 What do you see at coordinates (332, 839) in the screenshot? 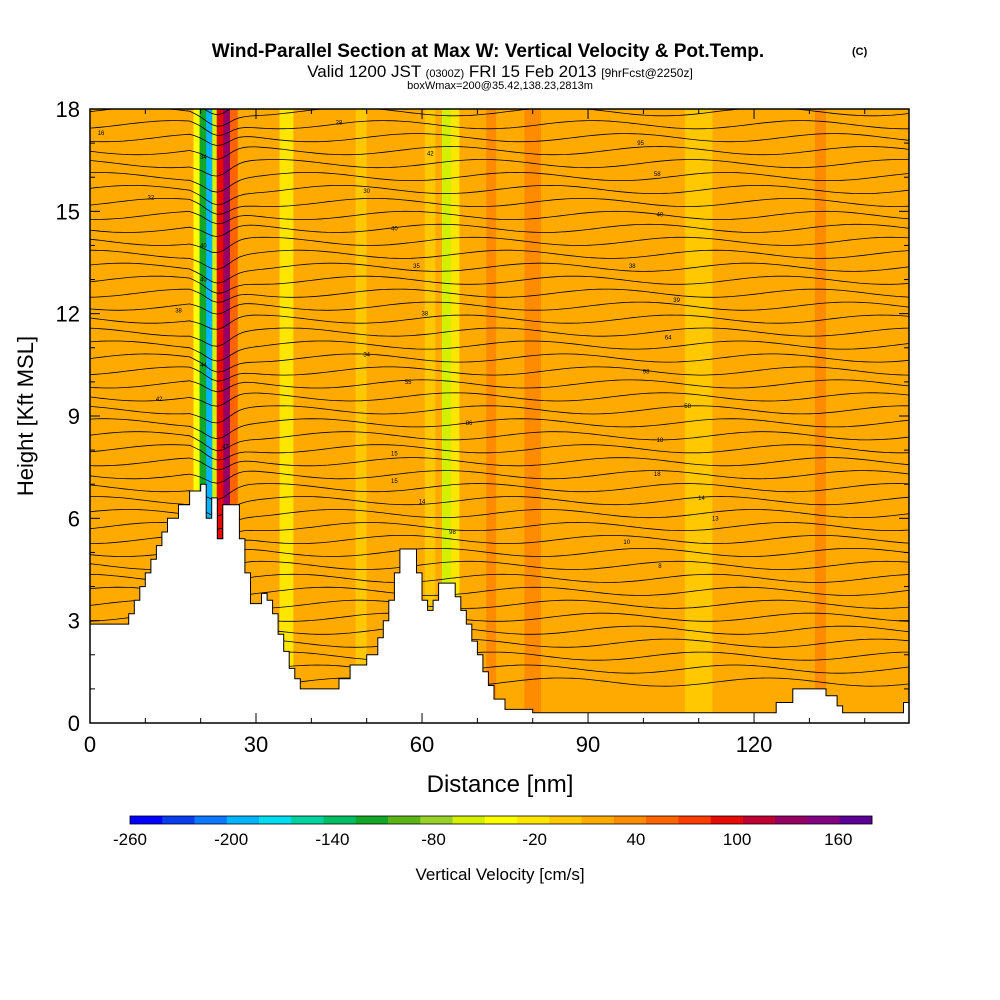
I see `colorbar-tick-label: -140` at bounding box center [332, 839].